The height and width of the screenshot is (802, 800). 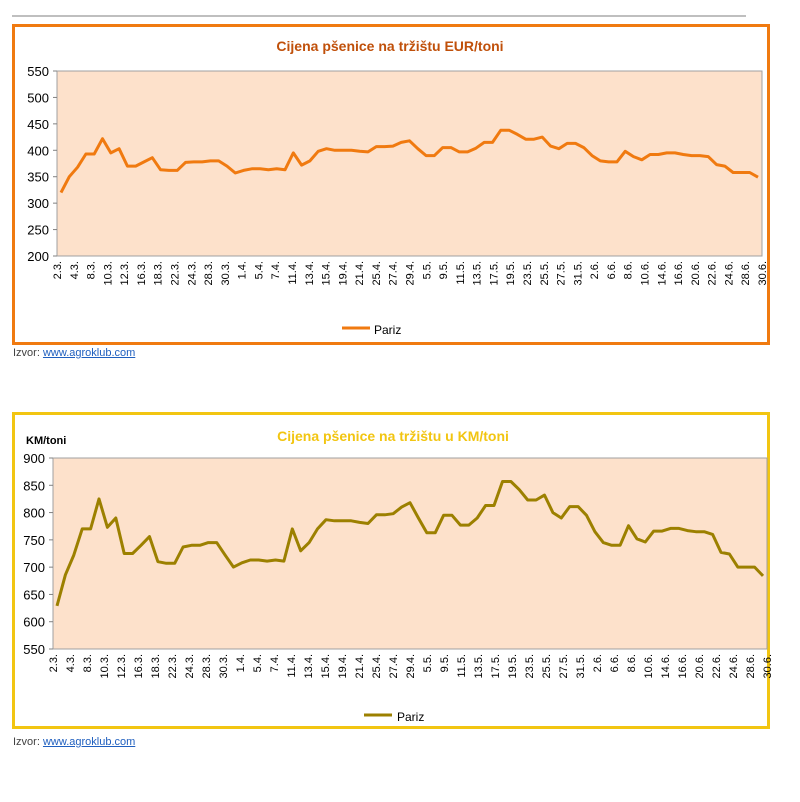 What do you see at coordinates (632, 663) in the screenshot?
I see `x-tick-label-km: 8.6.` at bounding box center [632, 663].